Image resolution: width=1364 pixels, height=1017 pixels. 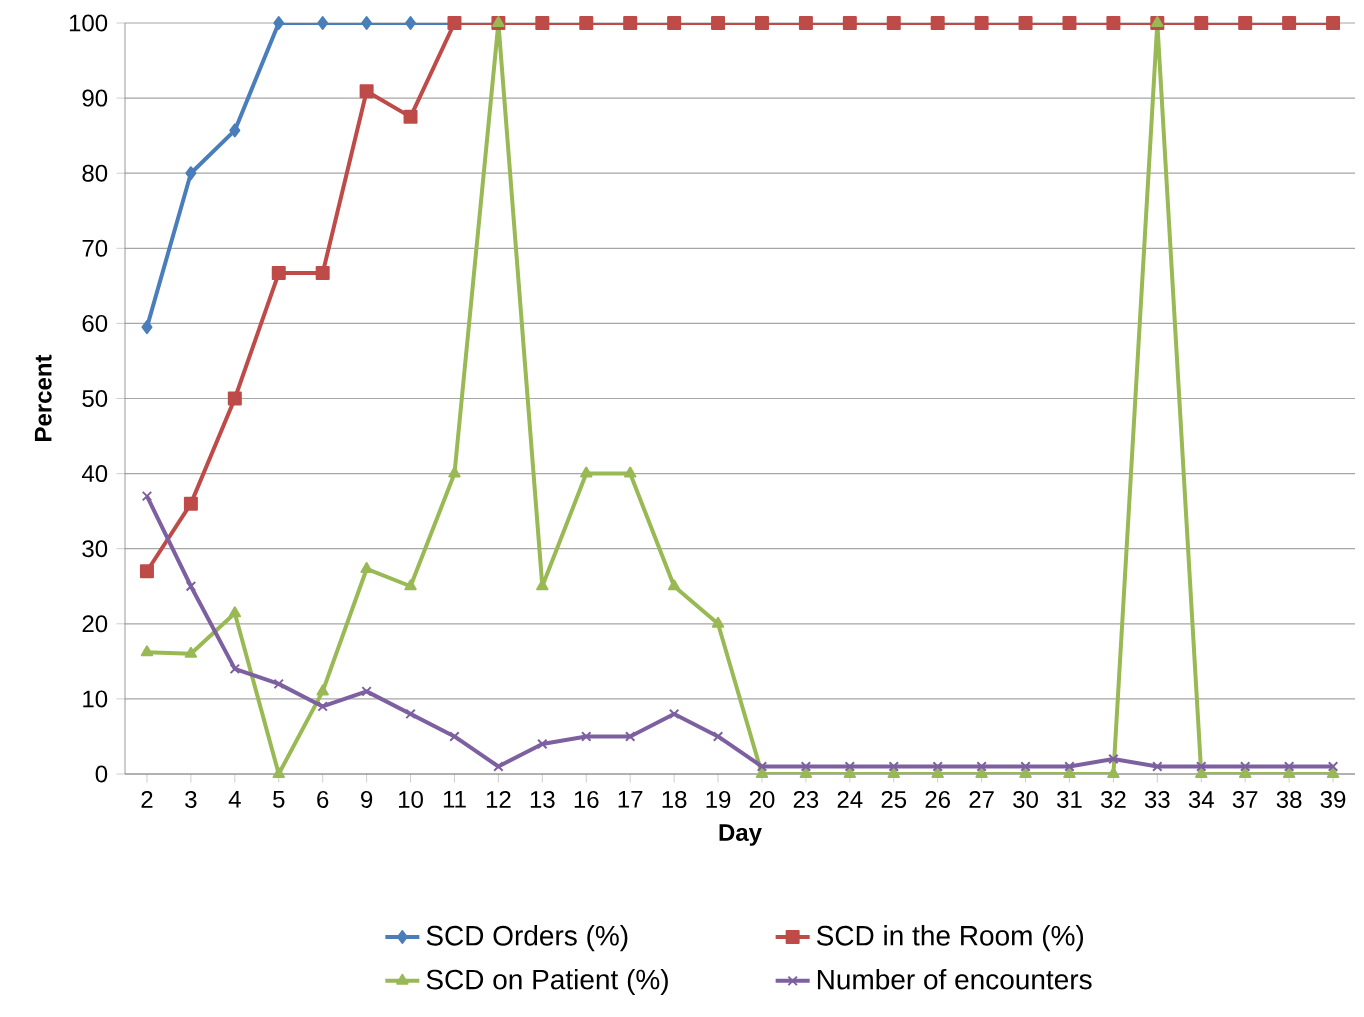 I want to click on x-tick-label: 12, so click(x=498, y=799).